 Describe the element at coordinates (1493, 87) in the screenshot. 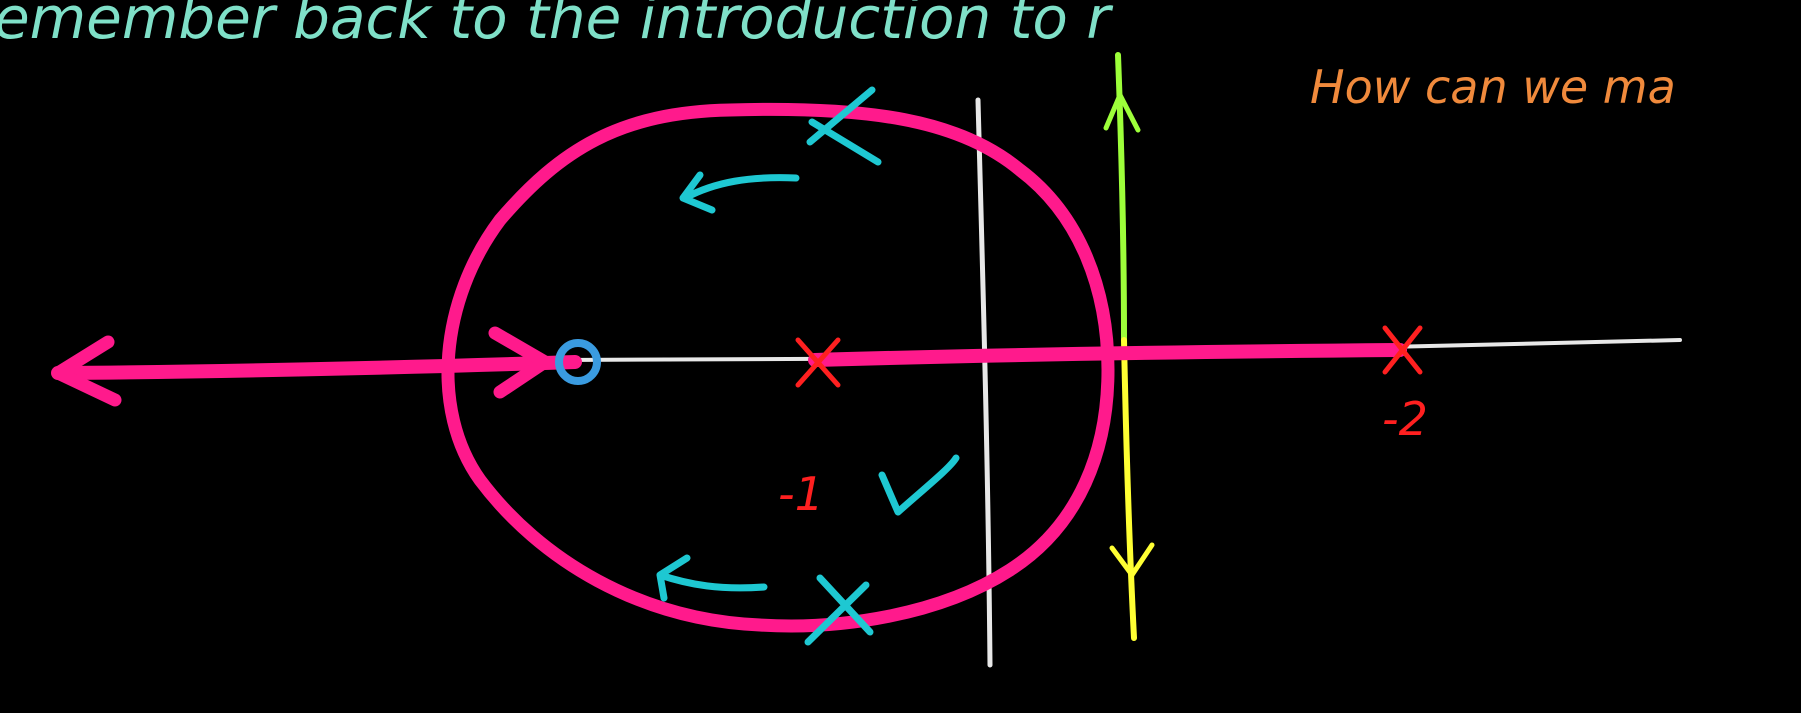

I see `side-note: How can we ma` at that location.